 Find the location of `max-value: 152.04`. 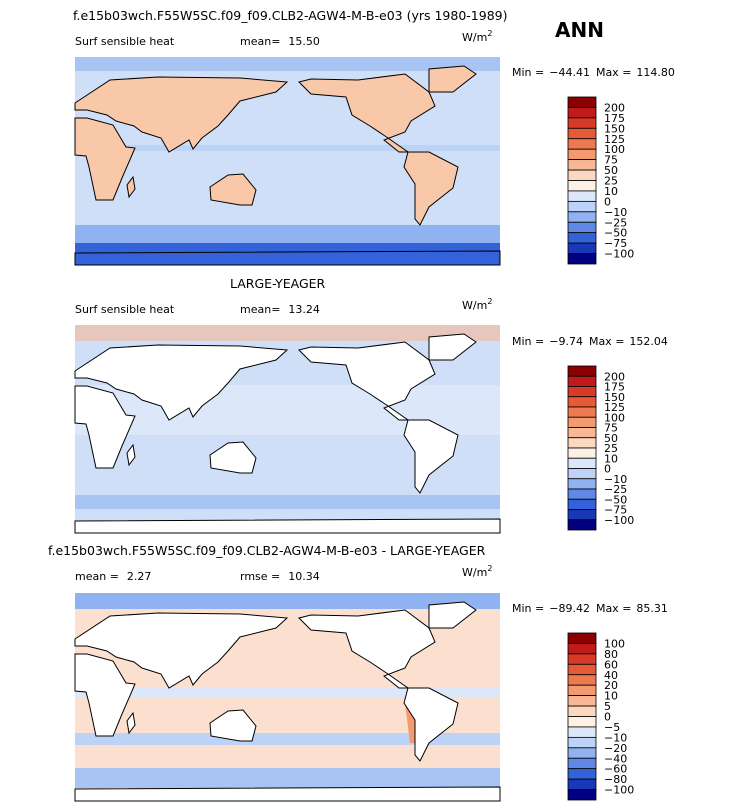

max-value: 152.04 is located at coordinates (648, 341).